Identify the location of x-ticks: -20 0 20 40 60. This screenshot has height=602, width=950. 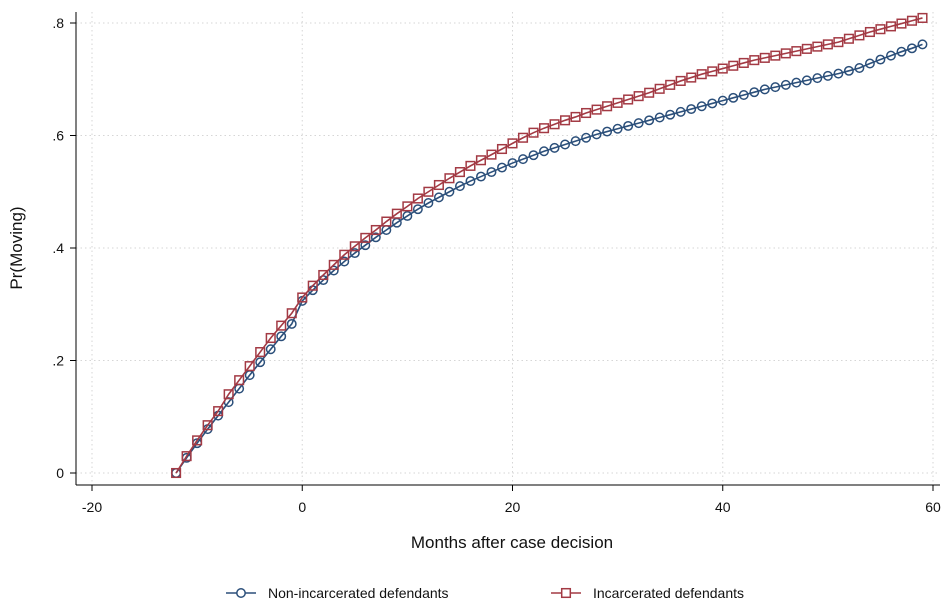
(511, 500).